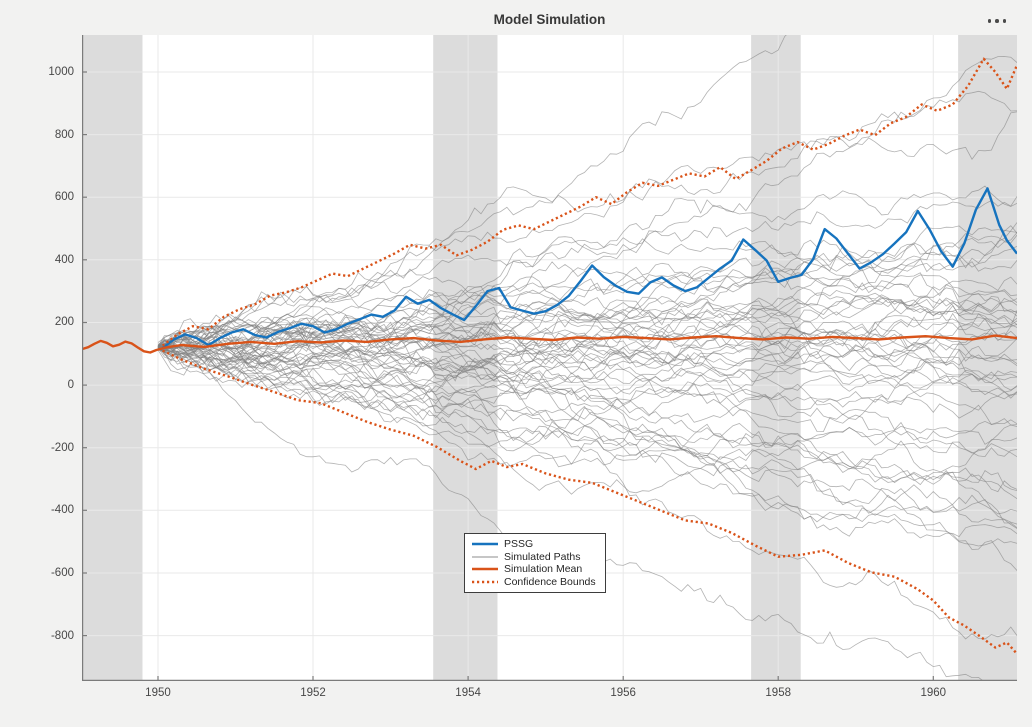  Describe the element at coordinates (62, 635) in the screenshot. I see `y-tick-label: -800` at that location.